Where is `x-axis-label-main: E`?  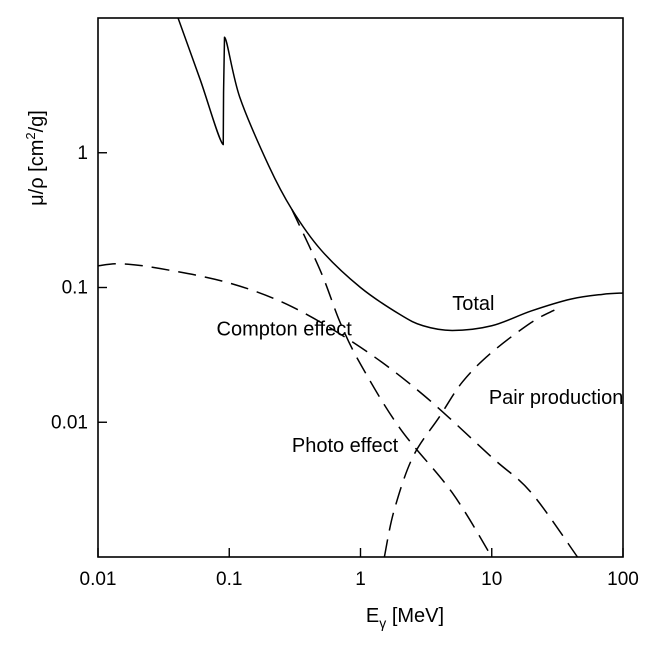 x-axis-label-main: E is located at coordinates (372, 616).